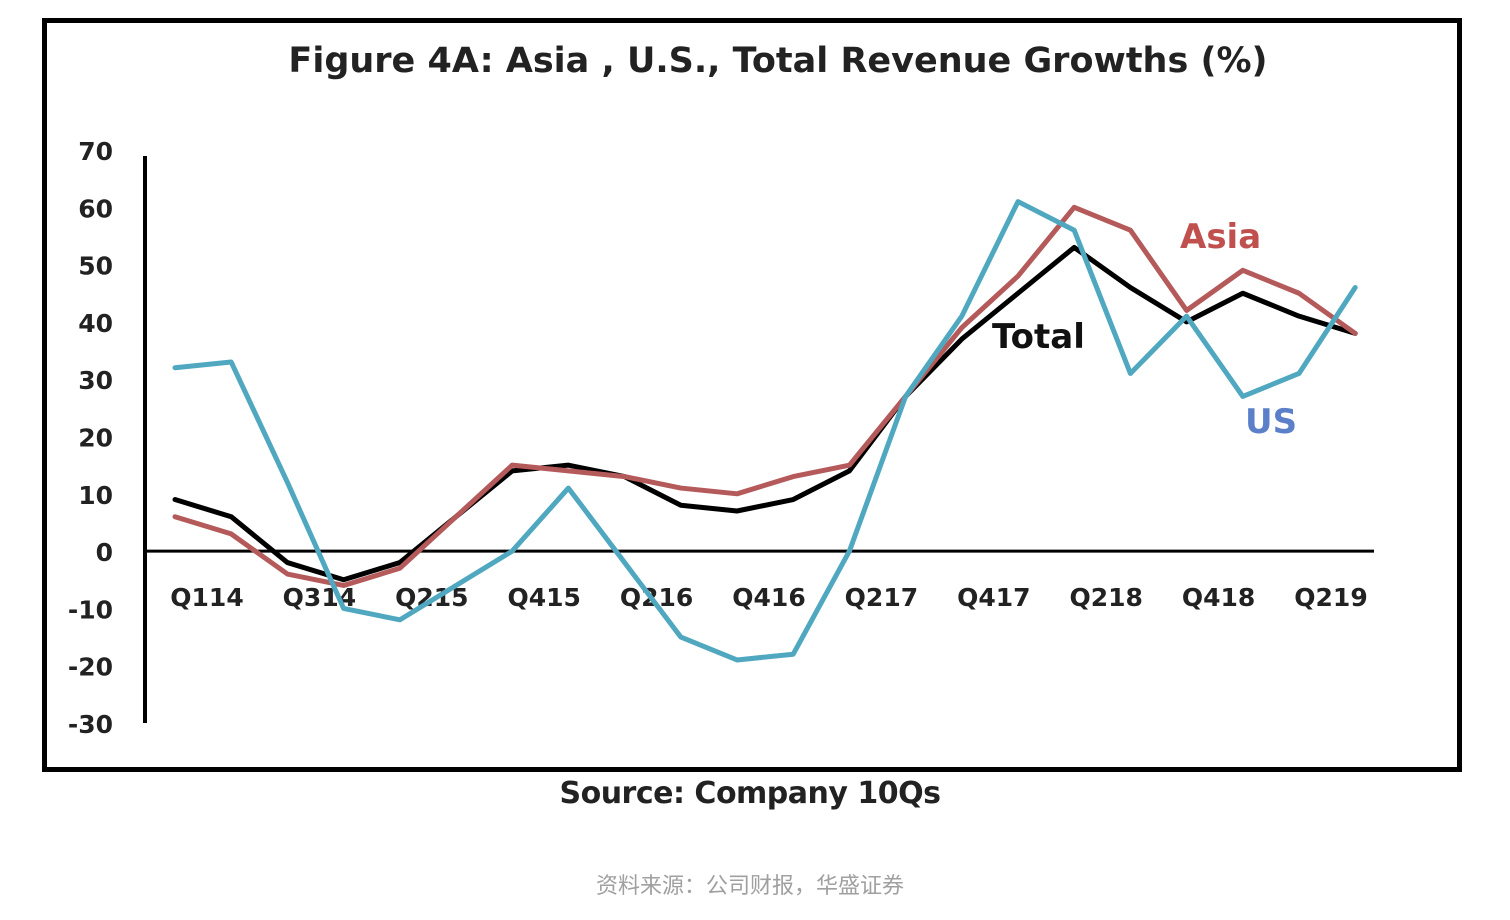  Describe the element at coordinates (90, 609) in the screenshot. I see `y-tick-label: -10` at that location.